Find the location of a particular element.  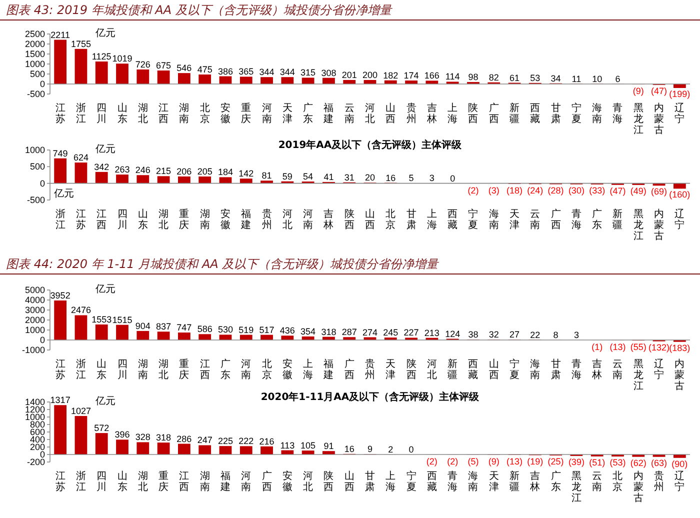

data-label: 386 is located at coordinates (225, 71).